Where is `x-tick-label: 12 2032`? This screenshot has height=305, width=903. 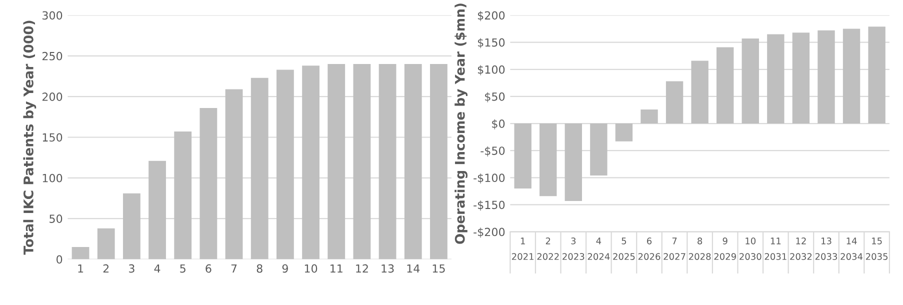 x-tick-label: 12 2032 is located at coordinates (801, 249).